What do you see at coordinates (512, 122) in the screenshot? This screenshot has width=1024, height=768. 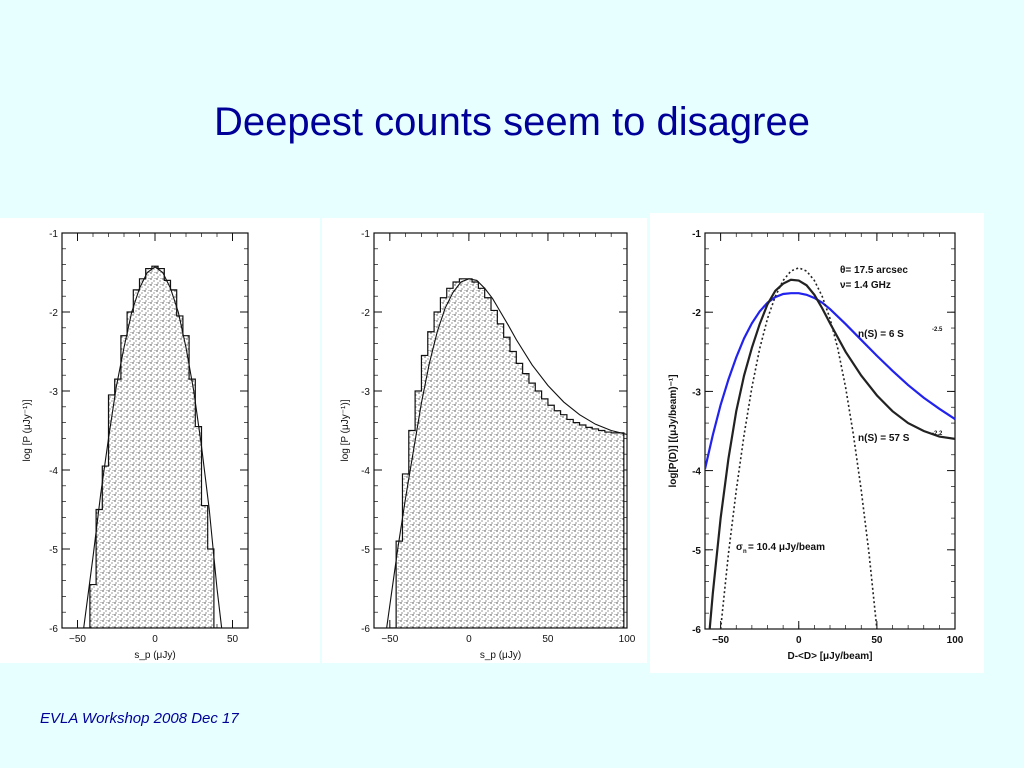 I see `slide-title: Deepest counts seem to disagree` at bounding box center [512, 122].